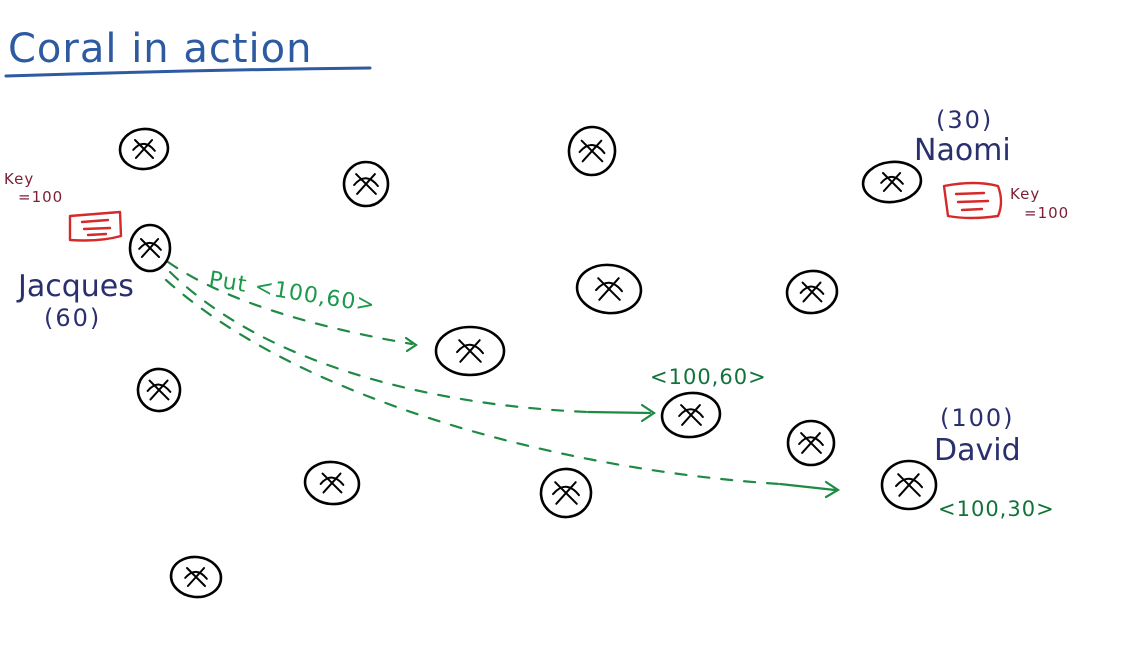 The width and height of the screenshot is (1126, 652). Describe the element at coordinates (832, 489) in the screenshot. I see `route-david-arrowhead` at that location.